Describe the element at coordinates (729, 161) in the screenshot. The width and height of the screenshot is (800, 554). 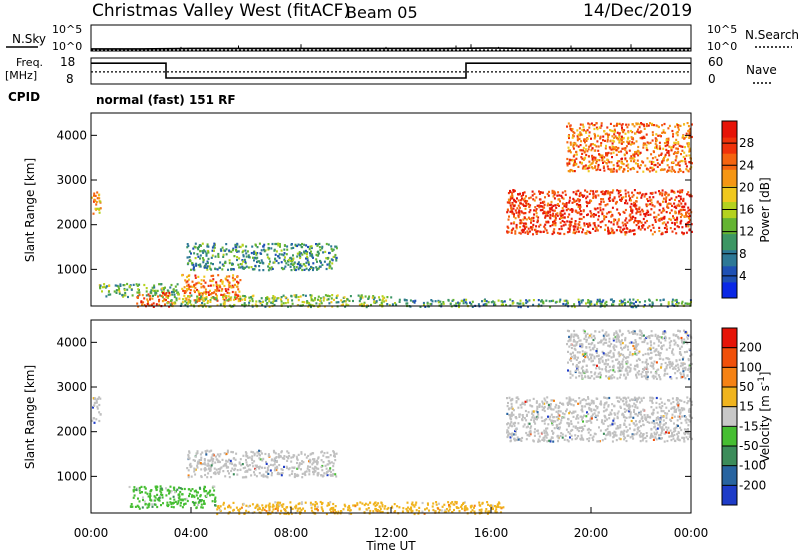
I see `colorbar-swatch` at that location.